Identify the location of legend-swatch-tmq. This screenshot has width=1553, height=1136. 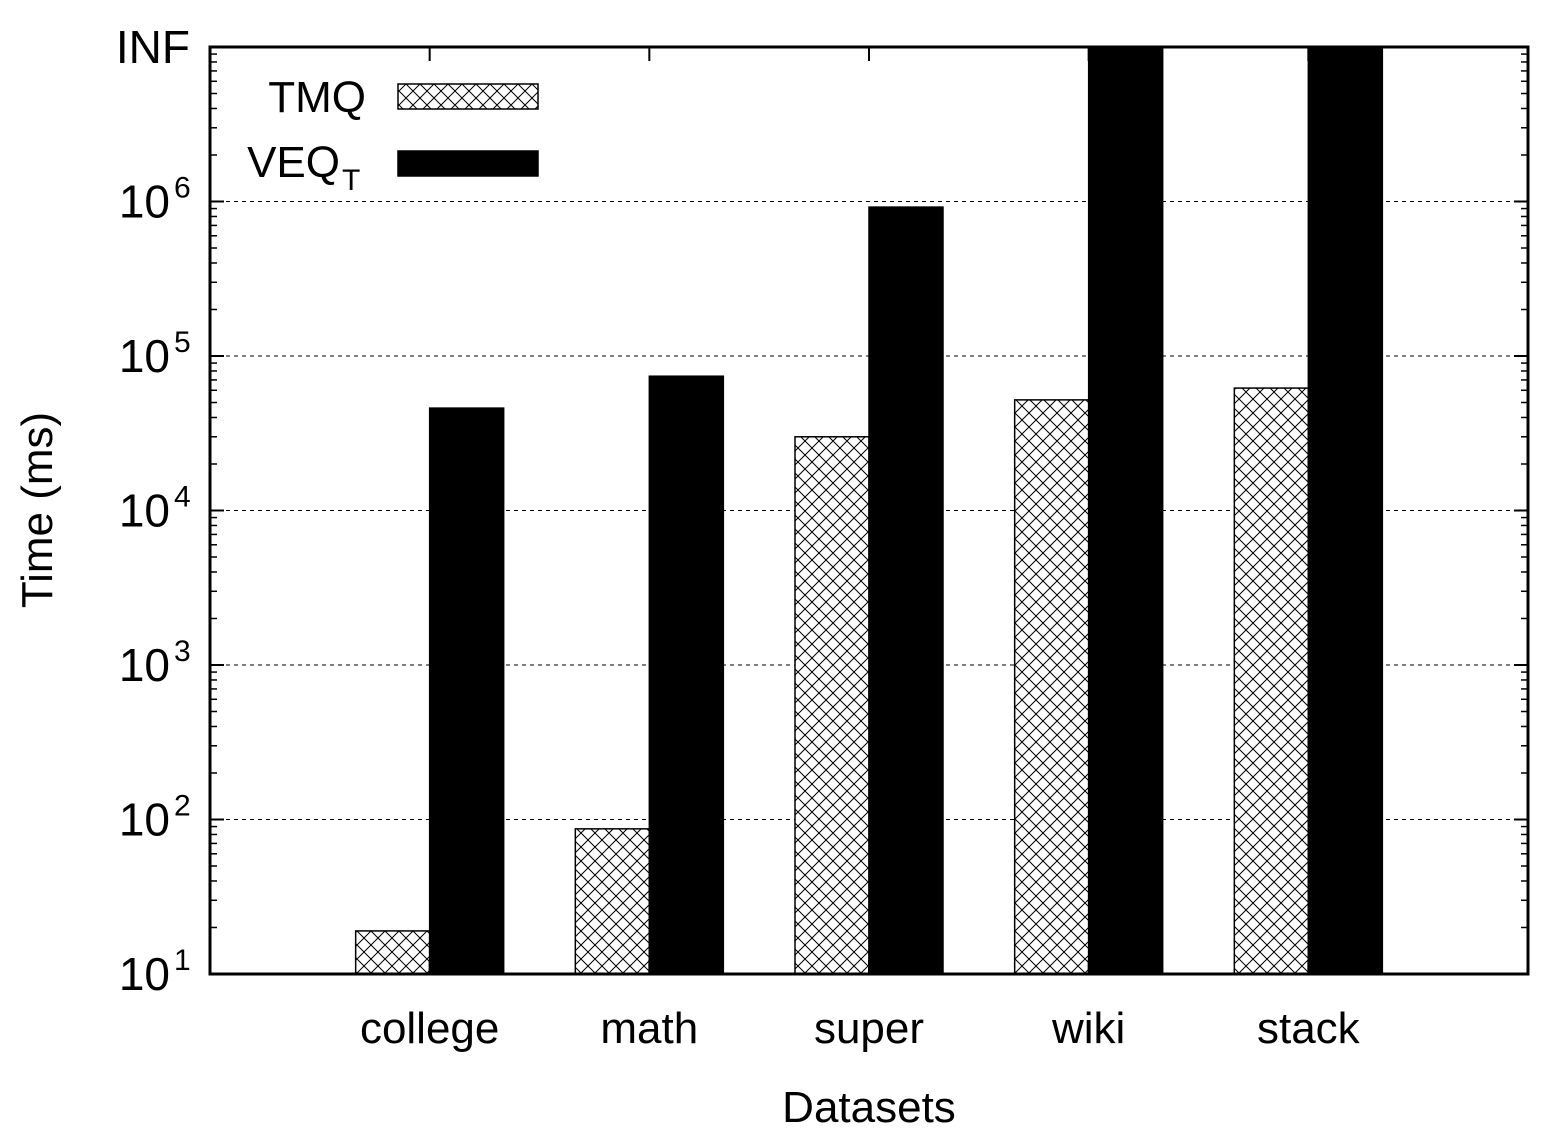
(468, 96).